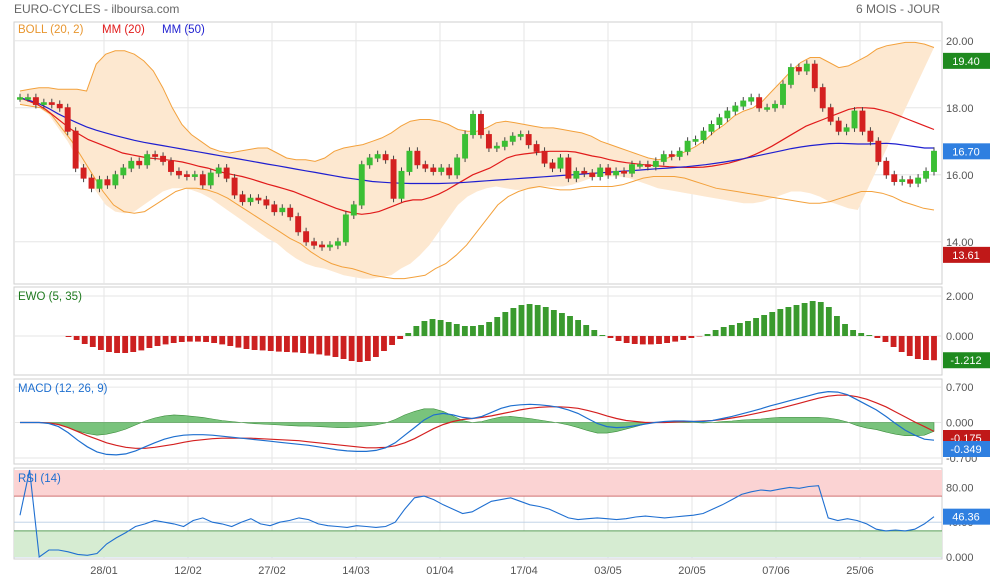  What do you see at coordinates (960, 388) in the screenshot?
I see `y-tick-label: 0.700` at bounding box center [960, 388].